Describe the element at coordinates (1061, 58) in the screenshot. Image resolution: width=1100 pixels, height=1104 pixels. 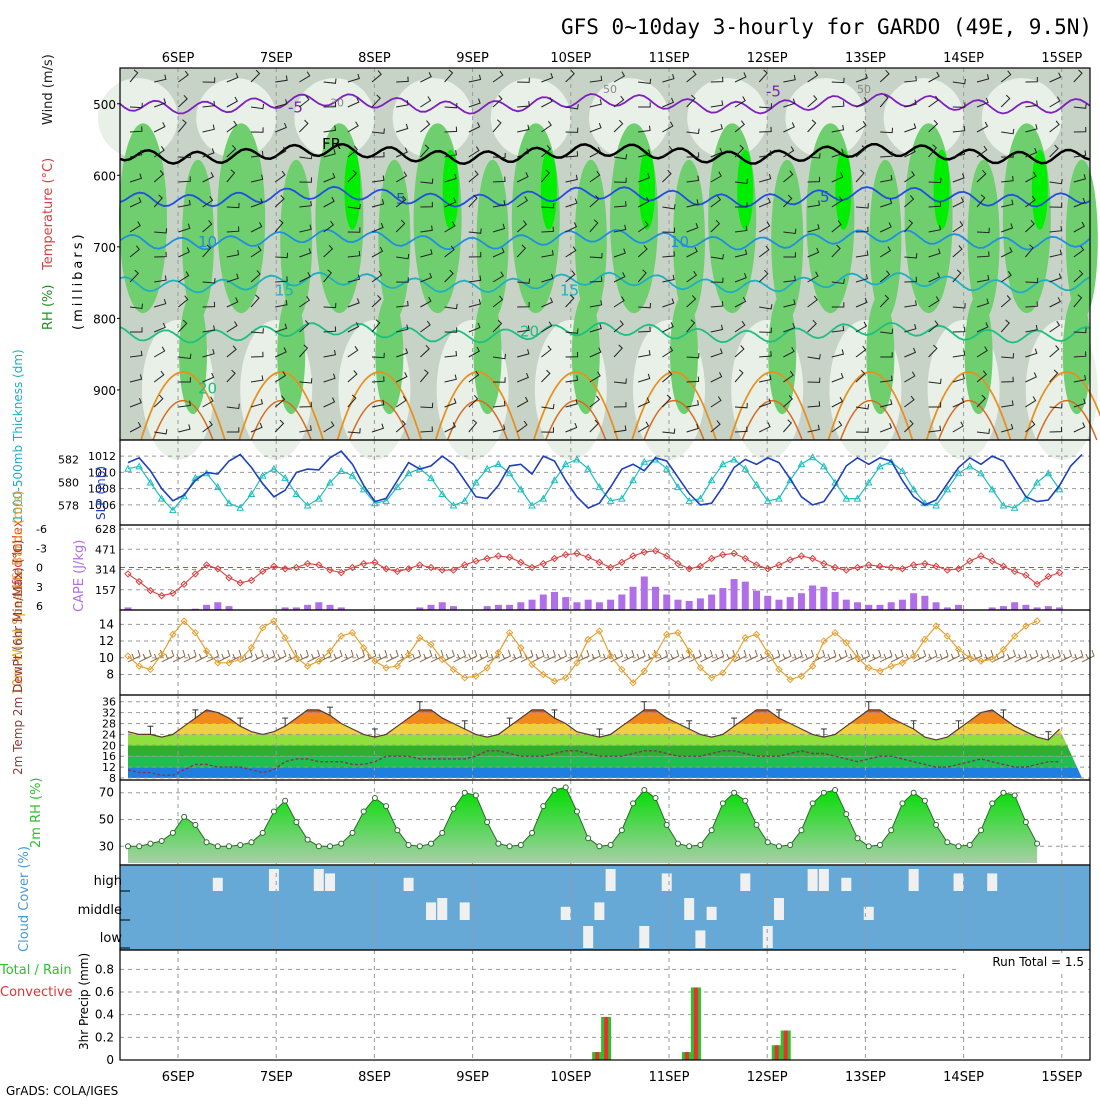
I see `top-date-label: 15SEP` at that location.